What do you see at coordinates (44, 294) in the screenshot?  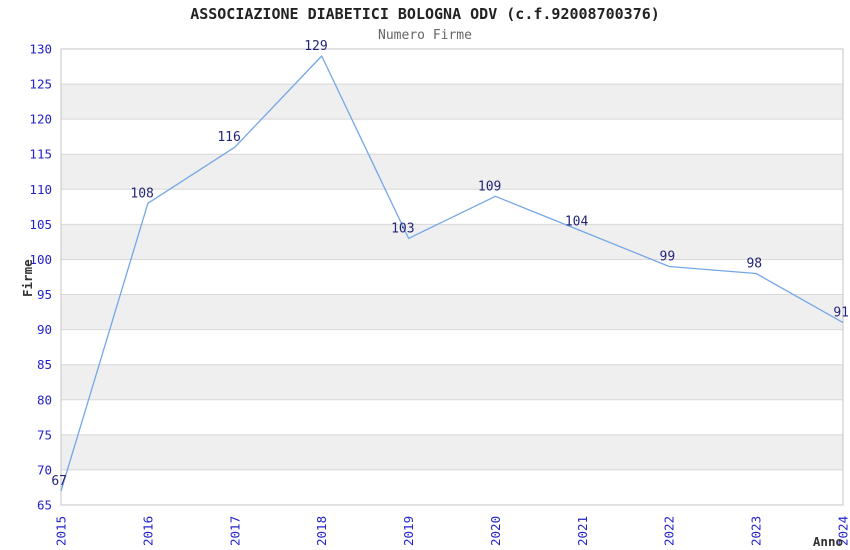 I see `y-tick-label: 95` at bounding box center [44, 294].